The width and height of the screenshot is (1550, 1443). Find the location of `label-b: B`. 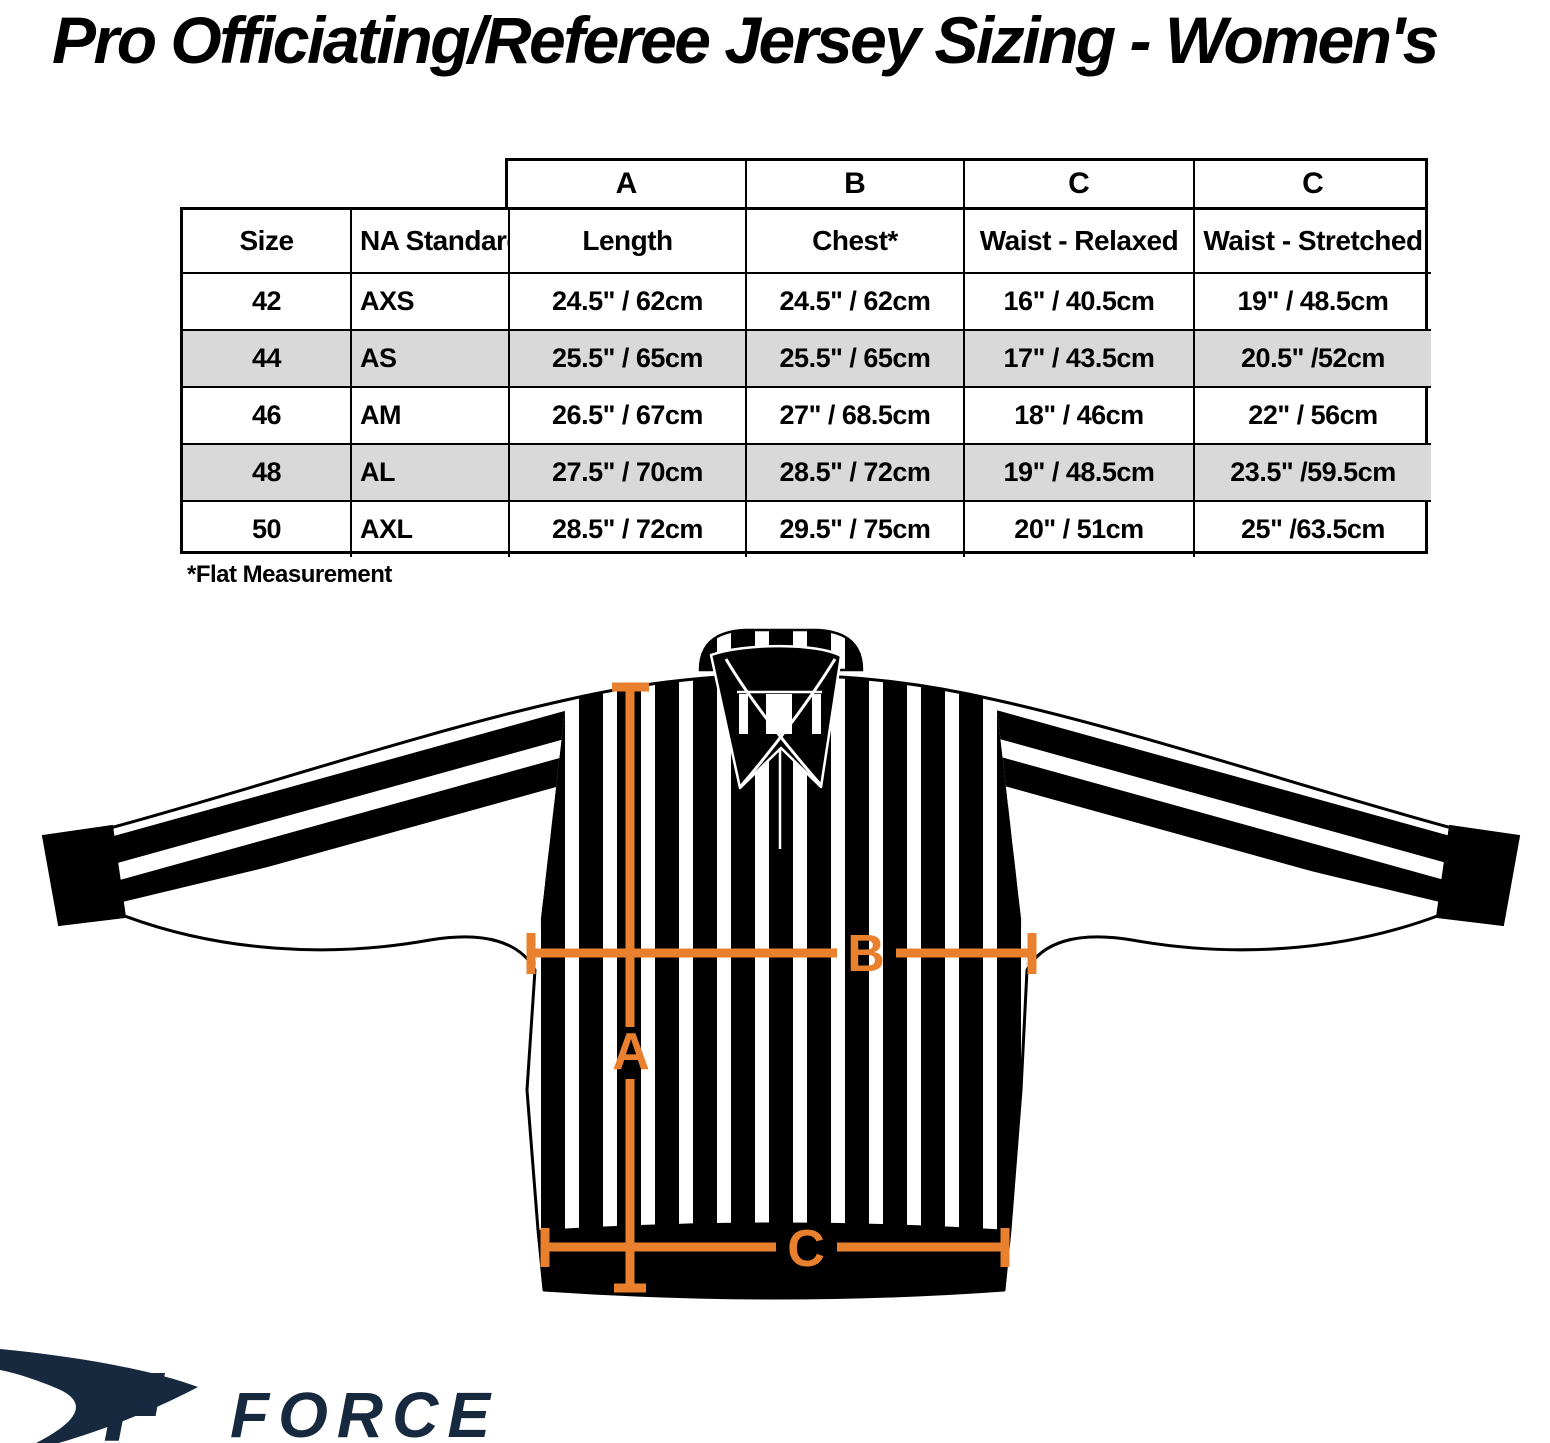

label-b: B is located at coordinates (866, 954).